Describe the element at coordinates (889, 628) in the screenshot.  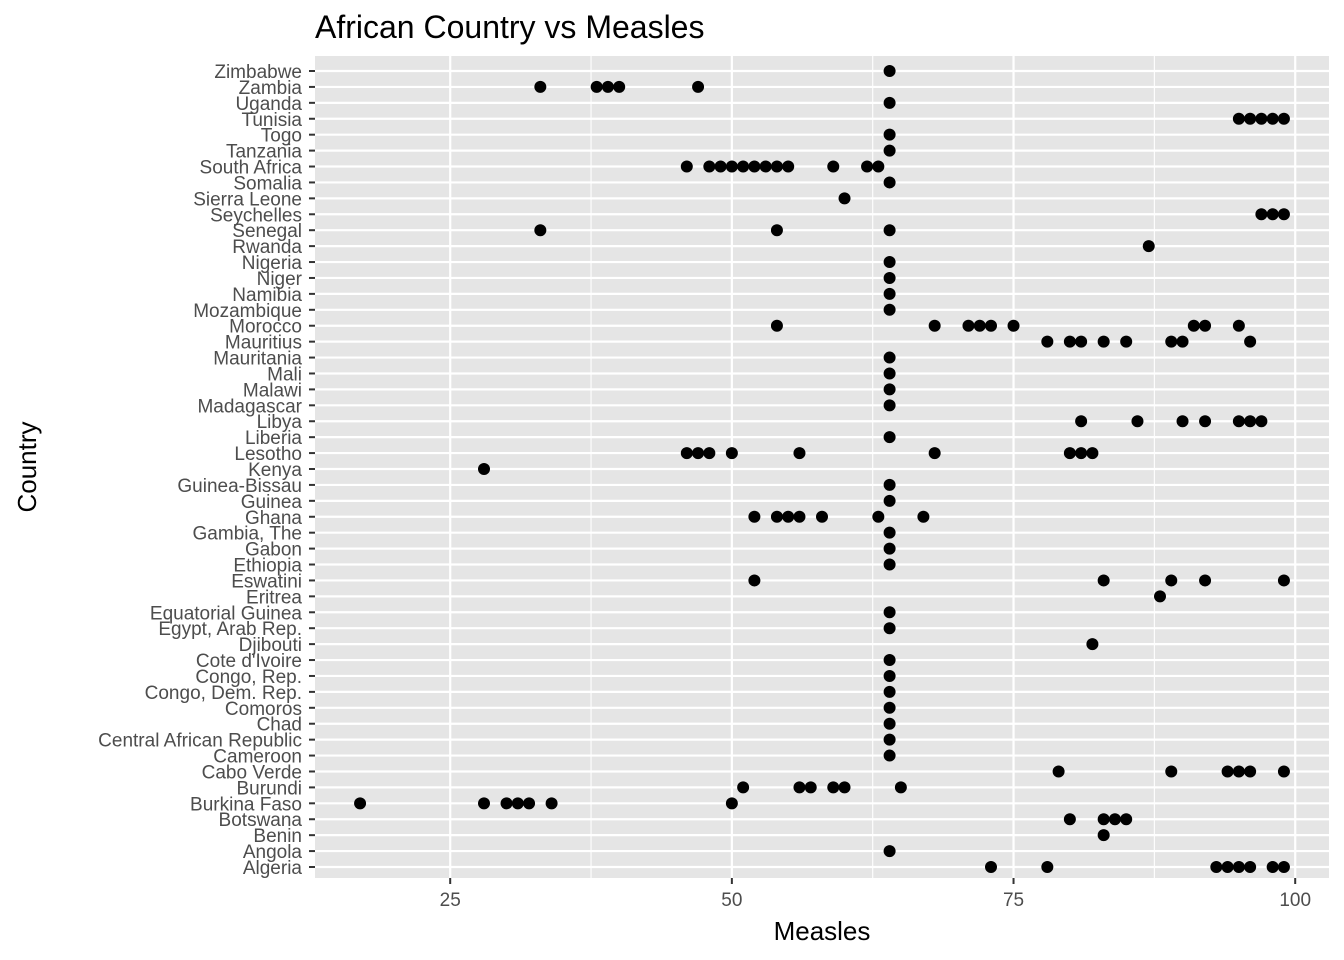
I see `data-point-egypt-arab-rep` at that location.